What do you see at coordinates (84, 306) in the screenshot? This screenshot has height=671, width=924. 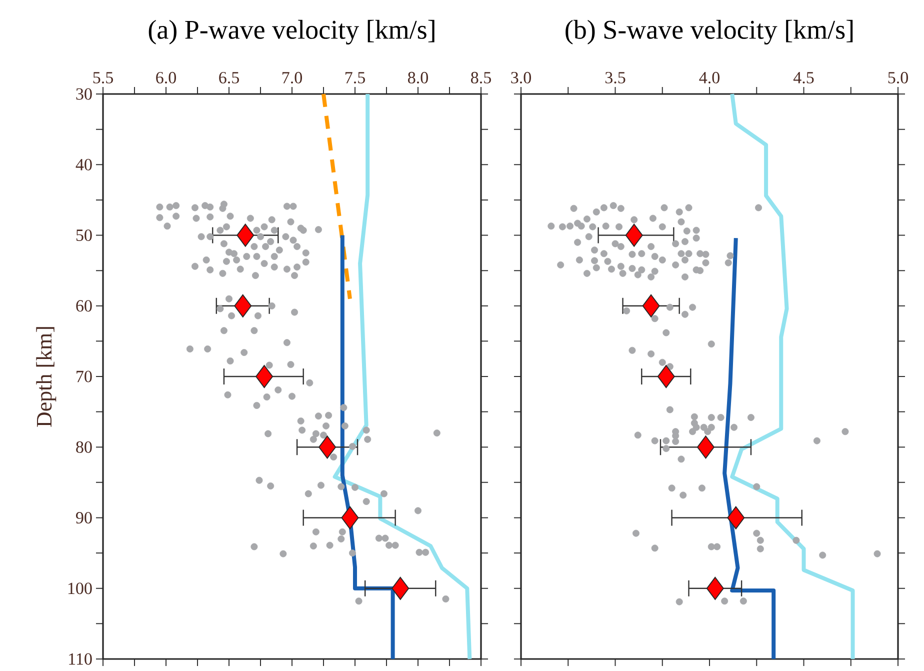 I see `y-tick-label: 60` at bounding box center [84, 306].